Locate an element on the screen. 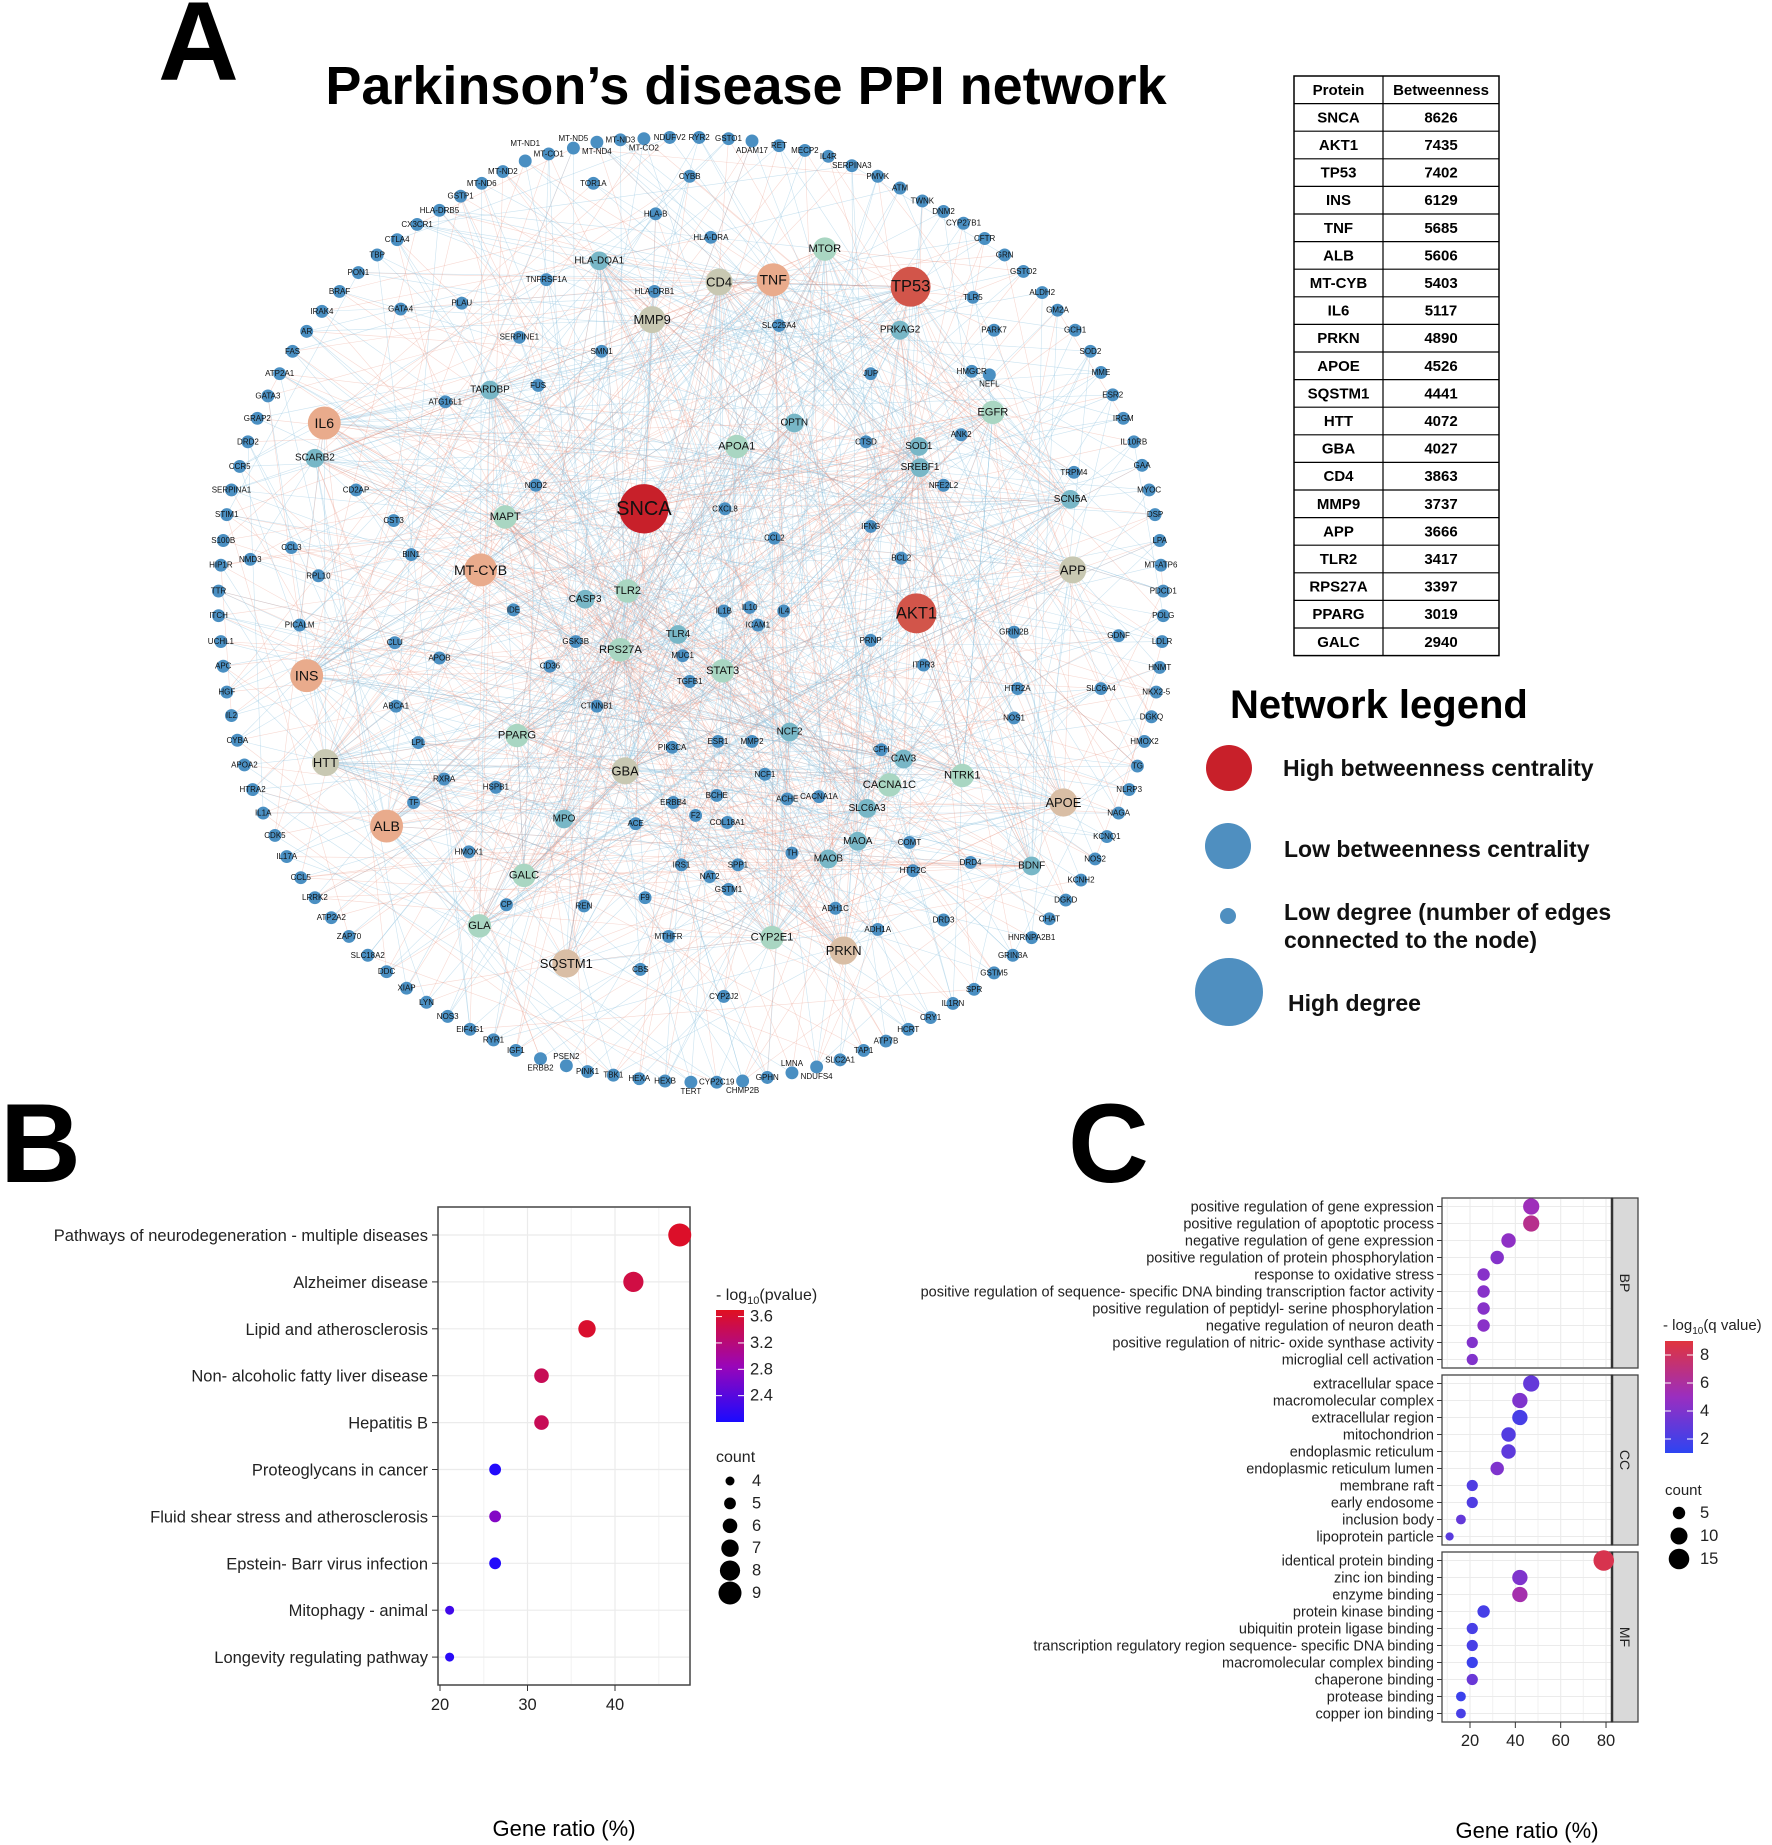 The width and height of the screenshot is (1772, 1845). node-label: SQSTM1 is located at coordinates (566, 963).